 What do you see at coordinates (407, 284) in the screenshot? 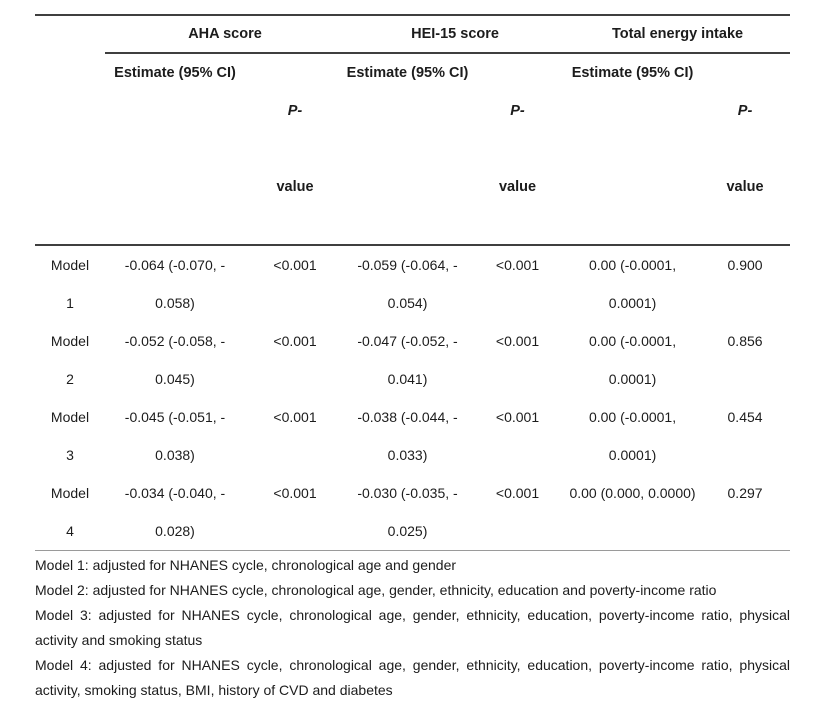
I see `hei-estimate-cell: -0.059 (-0.064, - 0.054)` at bounding box center [407, 284].